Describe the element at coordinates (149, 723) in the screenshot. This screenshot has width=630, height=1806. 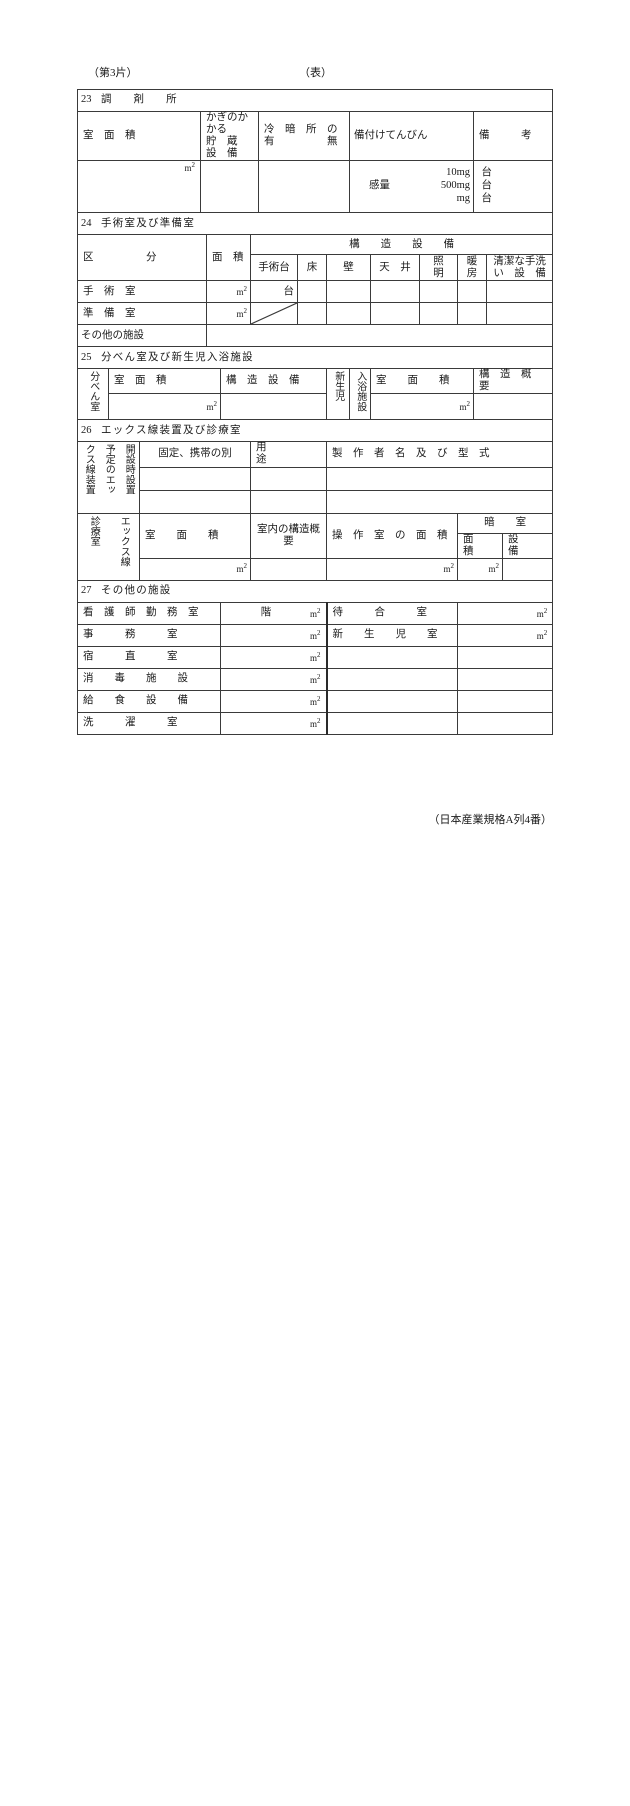
I see `s27-label-laundry-room: 洗 濯 室` at that location.